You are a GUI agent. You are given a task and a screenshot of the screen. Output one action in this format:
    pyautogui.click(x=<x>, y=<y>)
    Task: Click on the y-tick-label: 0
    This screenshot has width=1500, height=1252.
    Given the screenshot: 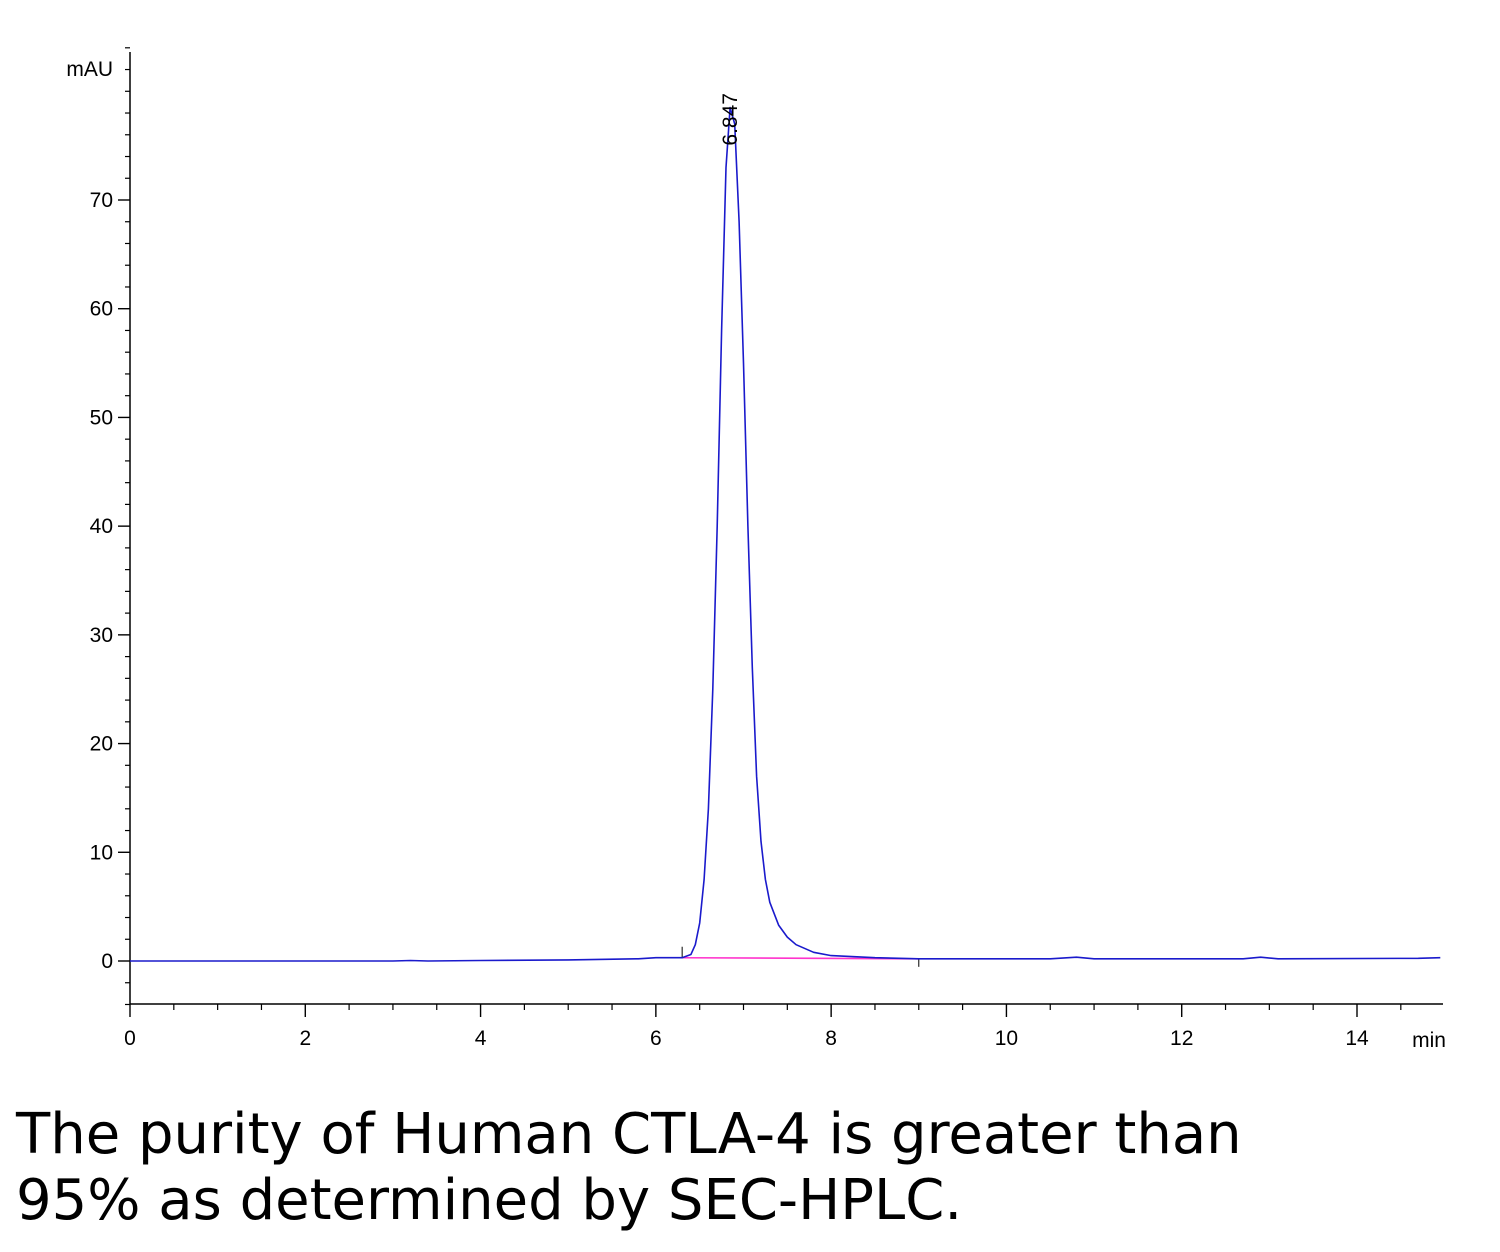 What is the action you would take?
    pyautogui.click(x=107, y=961)
    